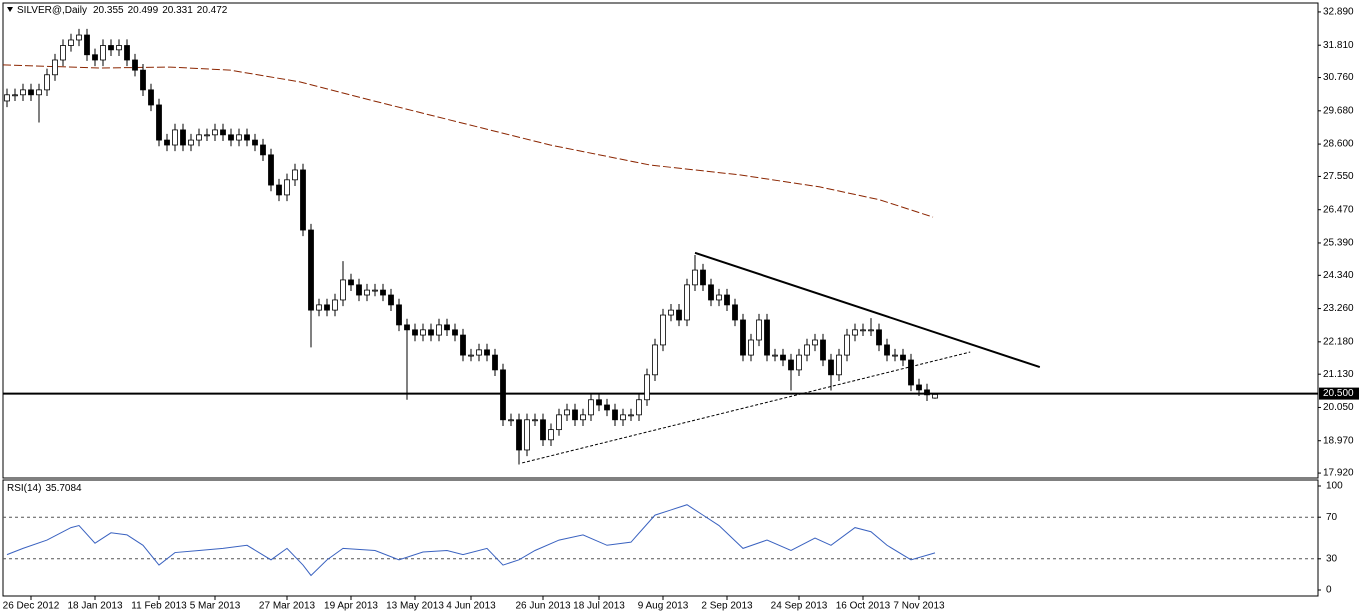  Describe the element at coordinates (63, 488) in the screenshot. I see `rsi-last: 35.7084` at that location.